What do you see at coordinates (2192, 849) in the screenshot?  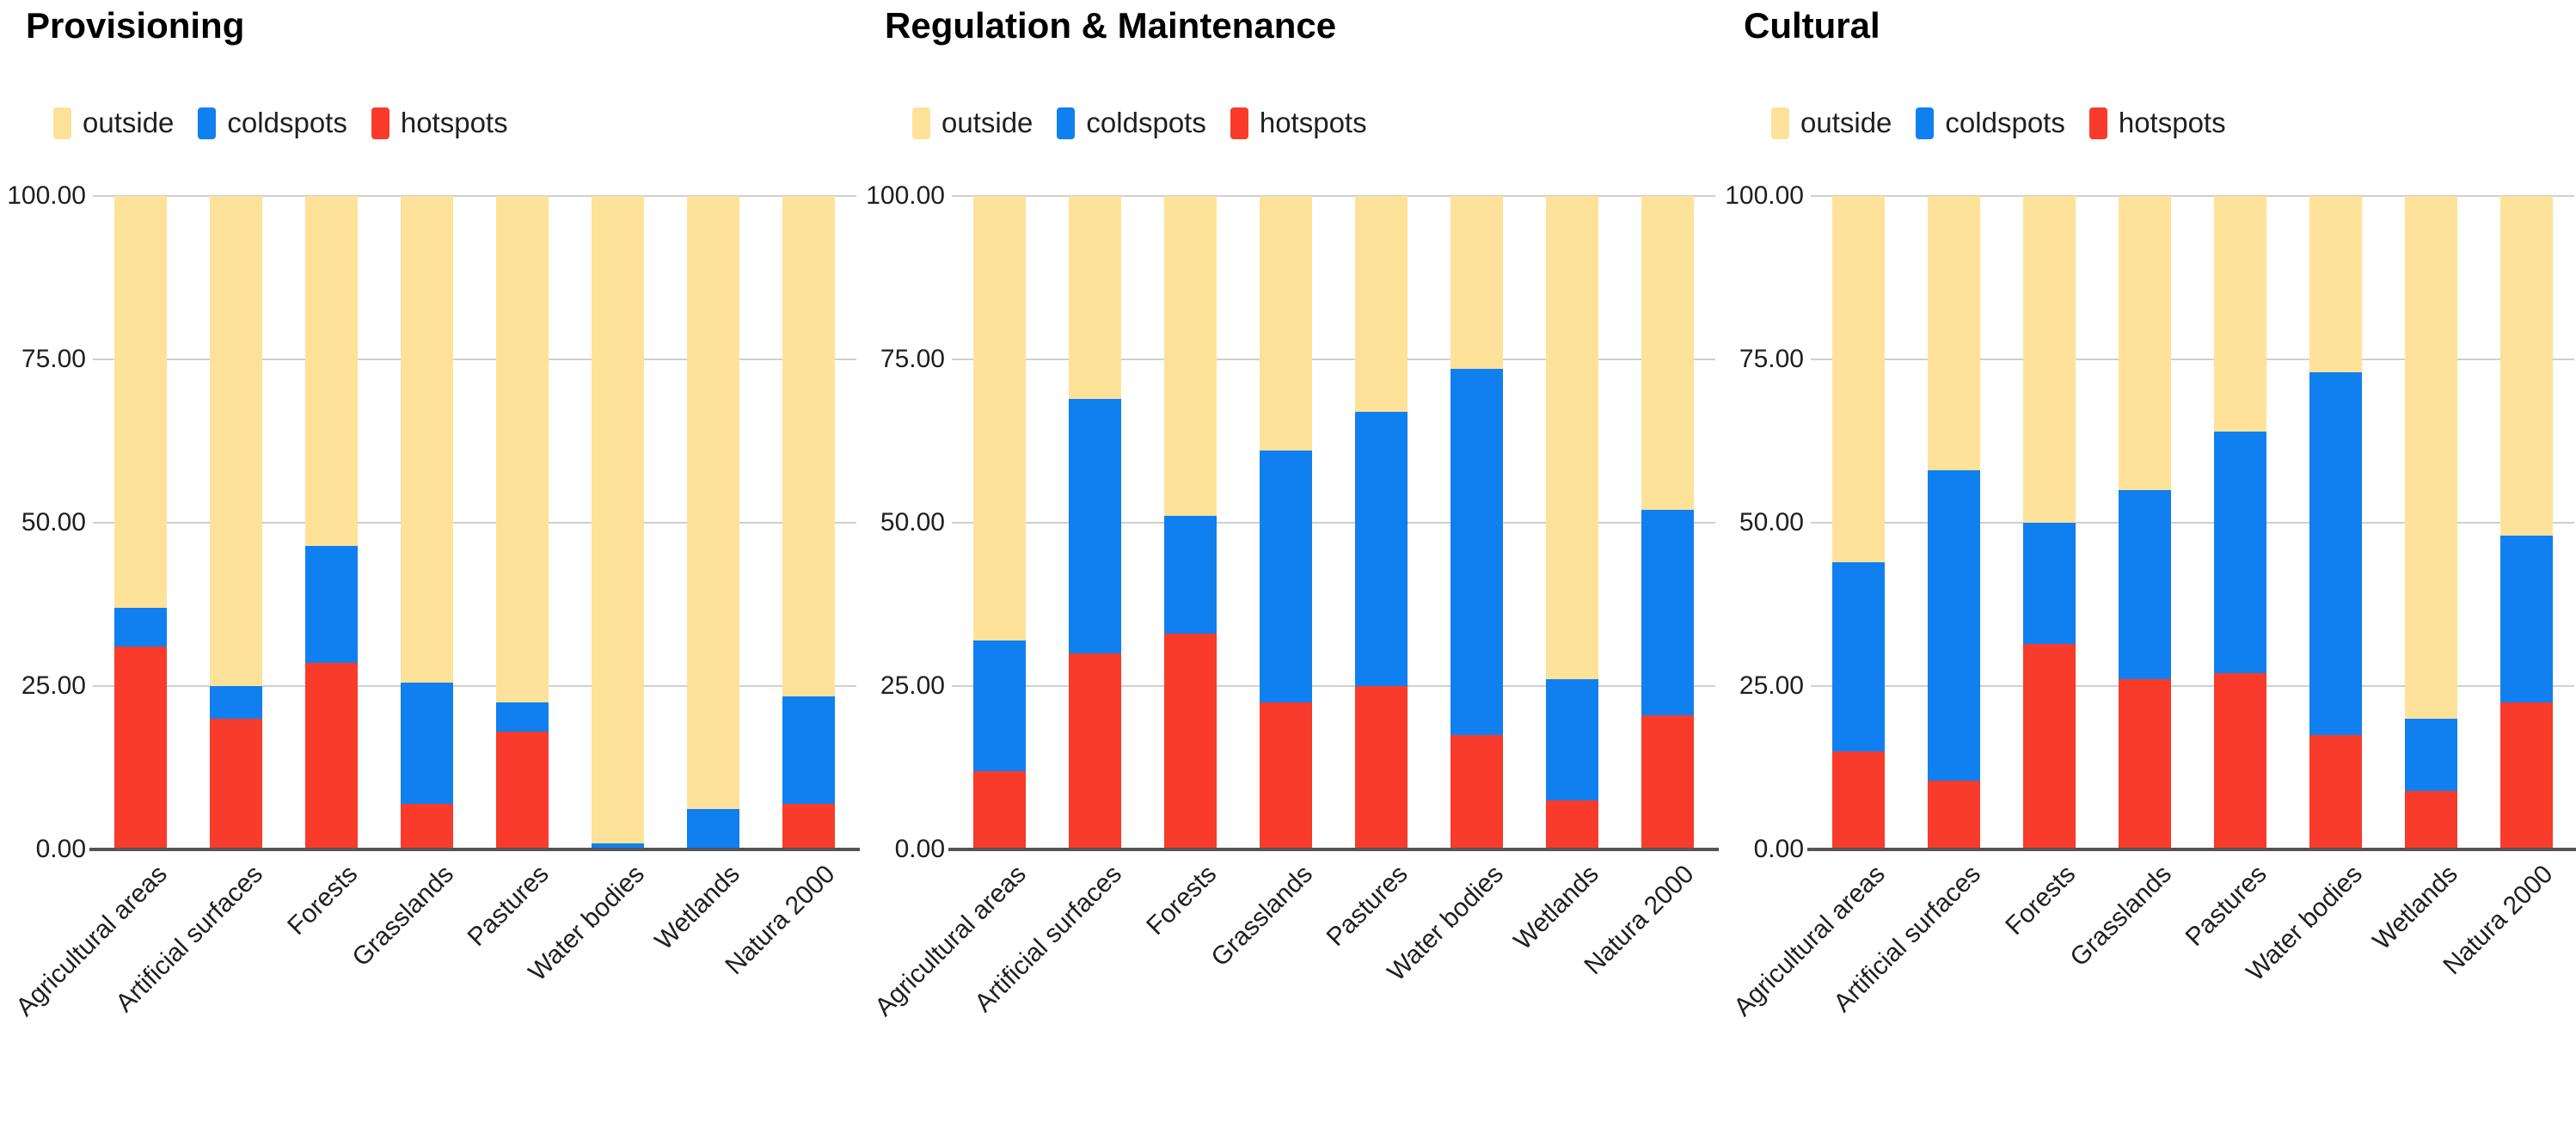 I see `x-axis-line` at bounding box center [2192, 849].